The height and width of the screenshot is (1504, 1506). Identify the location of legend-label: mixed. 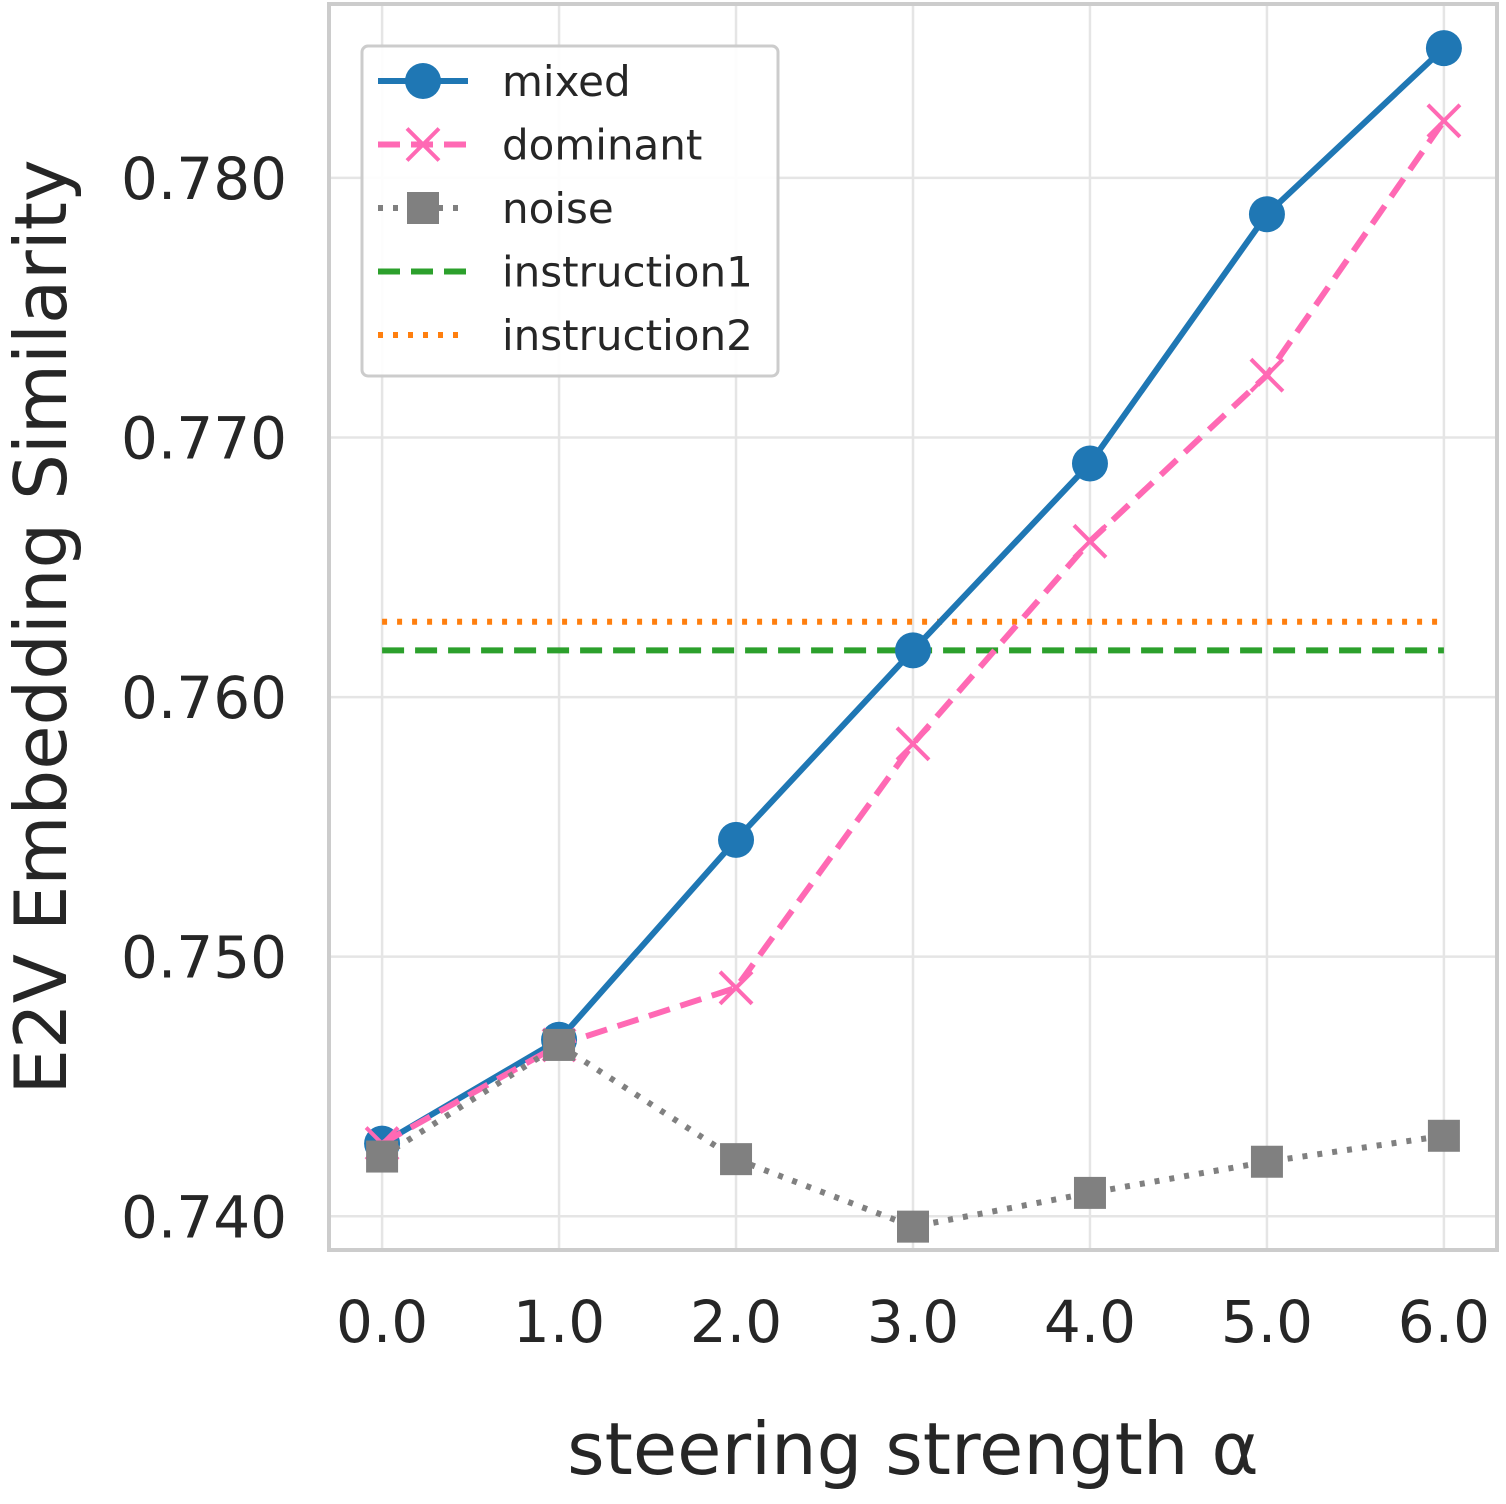
(566, 81).